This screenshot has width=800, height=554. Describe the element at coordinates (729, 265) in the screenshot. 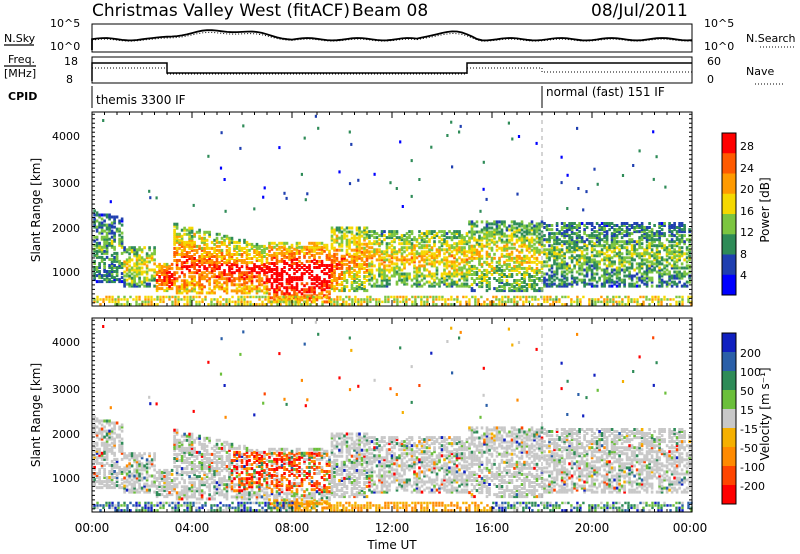

I see `power-cbar-swatch` at that location.